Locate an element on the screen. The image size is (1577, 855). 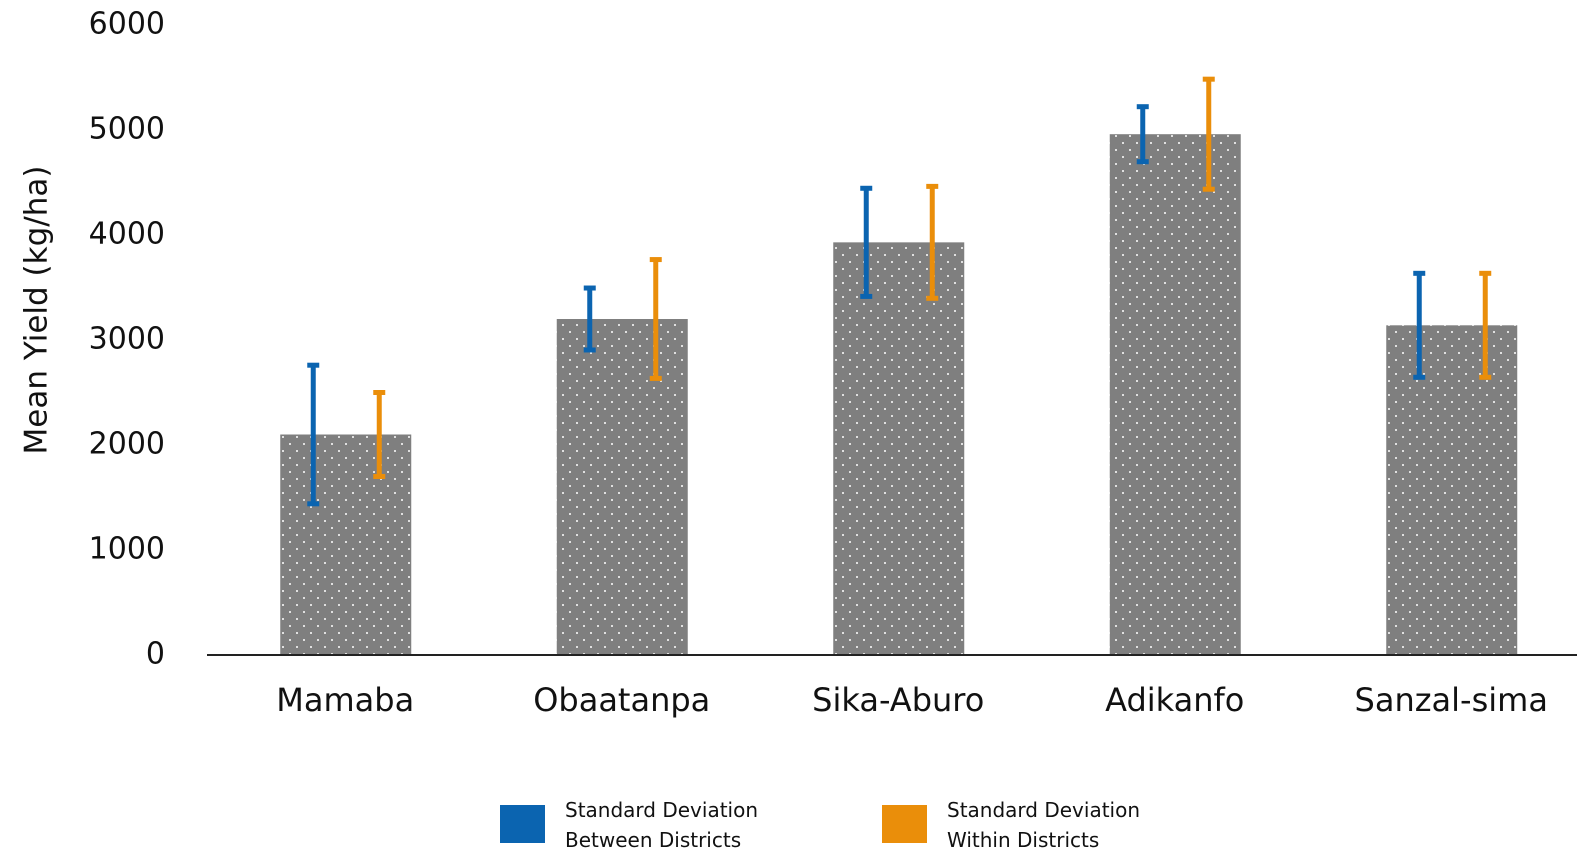
x-tick-label: Adikanfo is located at coordinates (1174, 700).